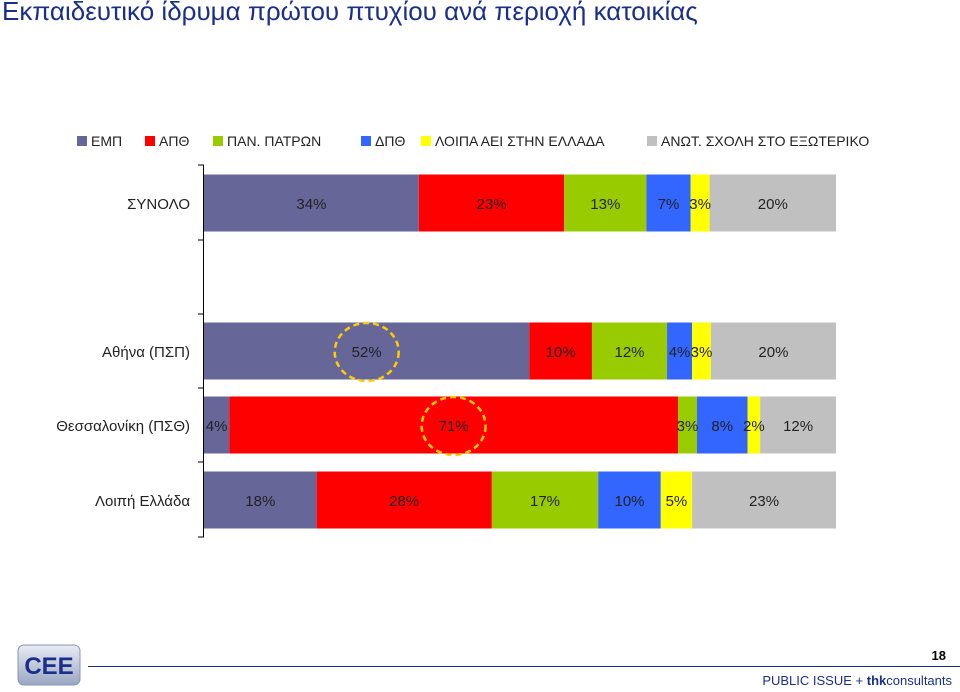 The width and height of the screenshot is (960, 692). I want to click on data-label: 2%, so click(754, 426).